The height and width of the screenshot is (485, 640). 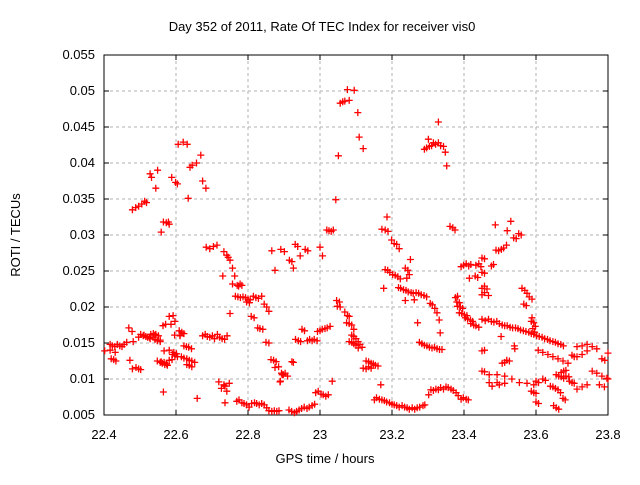 I want to click on x-axis-label: GPS time / hours, so click(x=325, y=458).